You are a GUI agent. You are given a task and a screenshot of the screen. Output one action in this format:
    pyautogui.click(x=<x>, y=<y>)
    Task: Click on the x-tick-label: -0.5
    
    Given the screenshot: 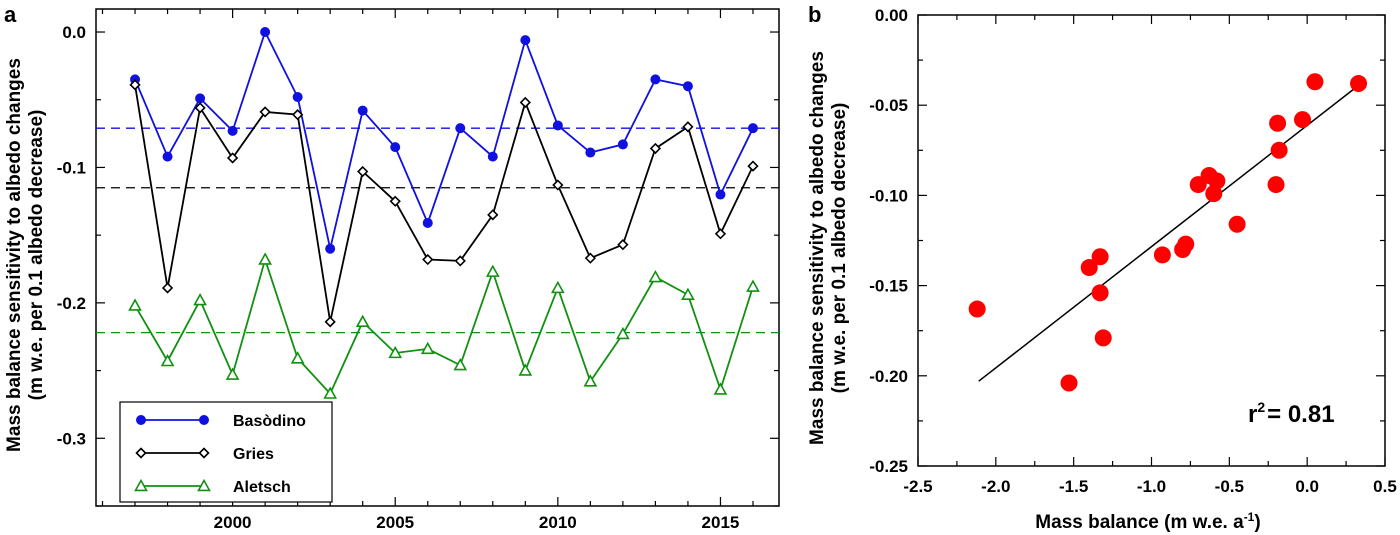 What is the action you would take?
    pyautogui.click(x=1229, y=486)
    